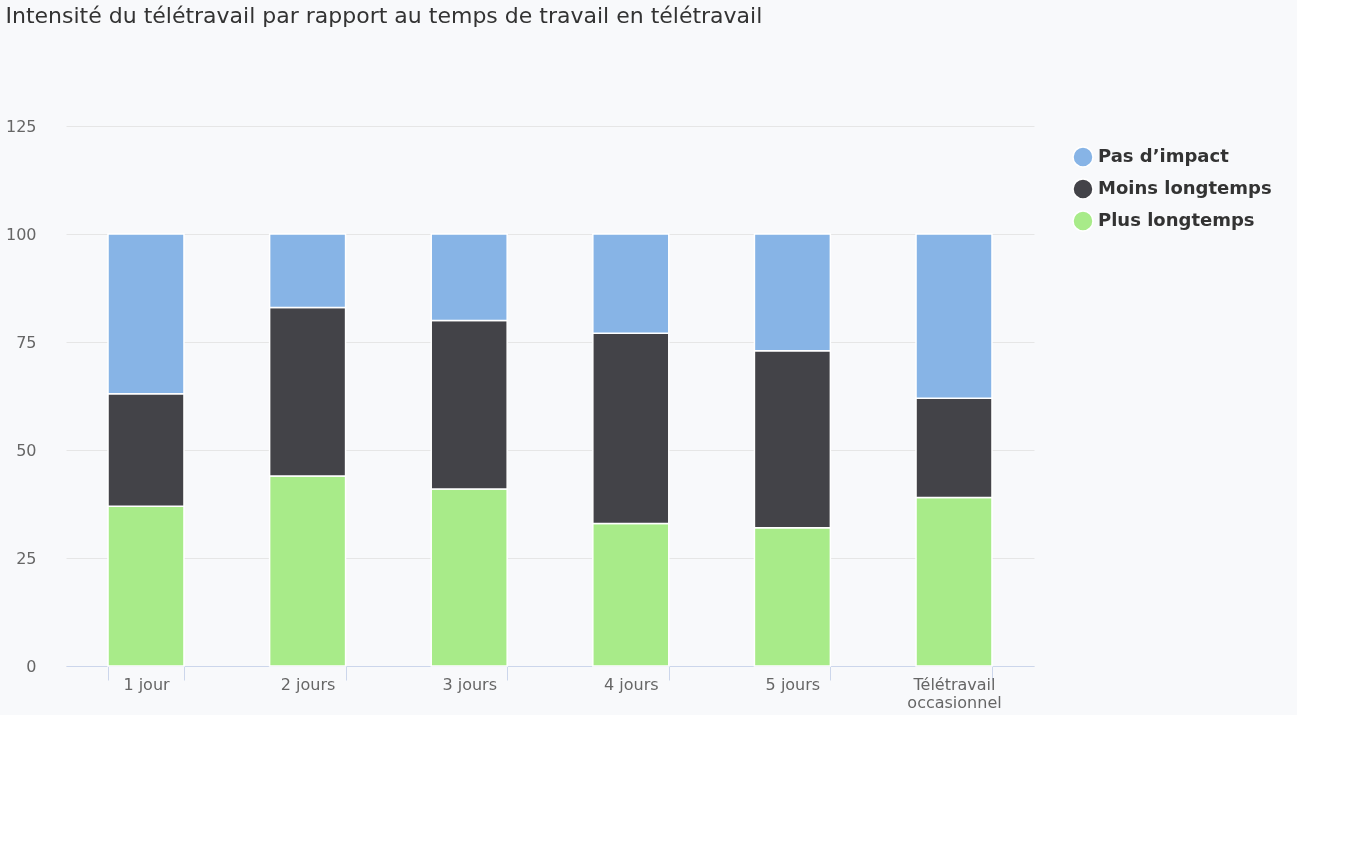 The image size is (1360, 852). Describe the element at coordinates (631, 684) in the screenshot. I see `x-tick-label: 4 jours` at that location.